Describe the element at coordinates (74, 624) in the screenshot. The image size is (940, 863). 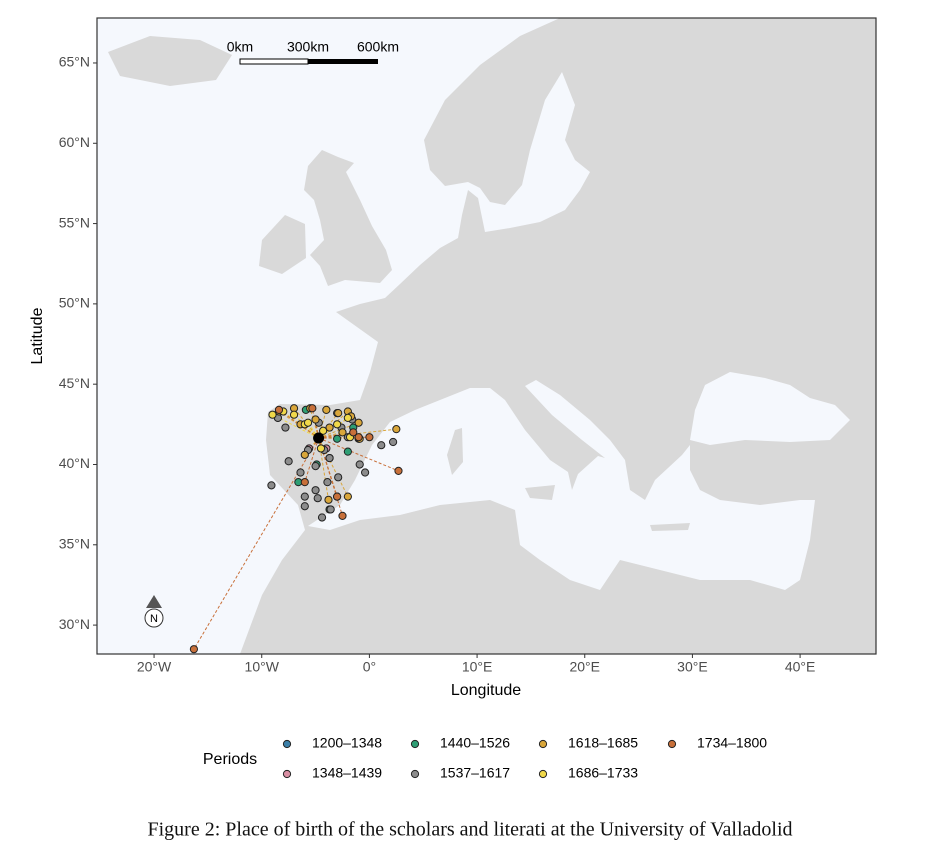
I see `y-tick-label: 30°N` at that location.